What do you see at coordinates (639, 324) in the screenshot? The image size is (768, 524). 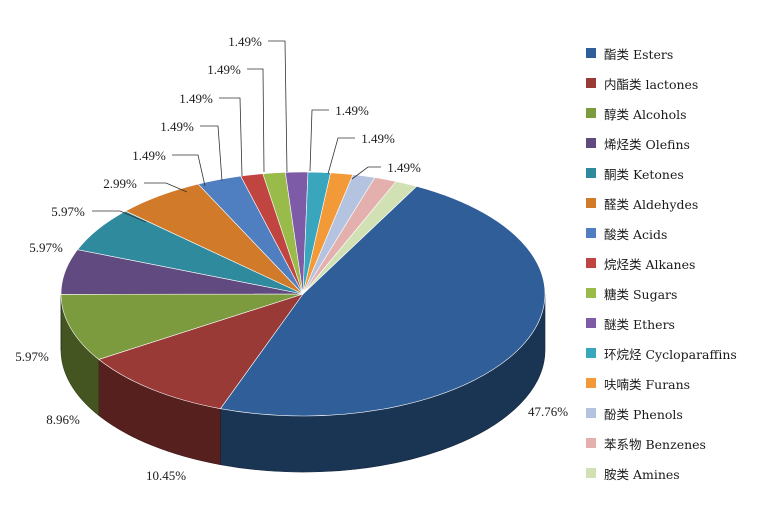 I see `legend-label: 醚类 Ethers` at bounding box center [639, 324].